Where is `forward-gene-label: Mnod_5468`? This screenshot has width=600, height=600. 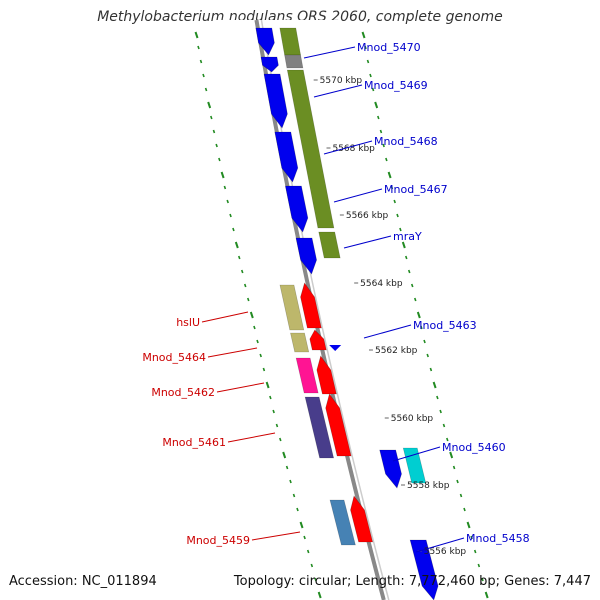
forward-gene-label: Mnod_5468 is located at coordinates (406, 141).